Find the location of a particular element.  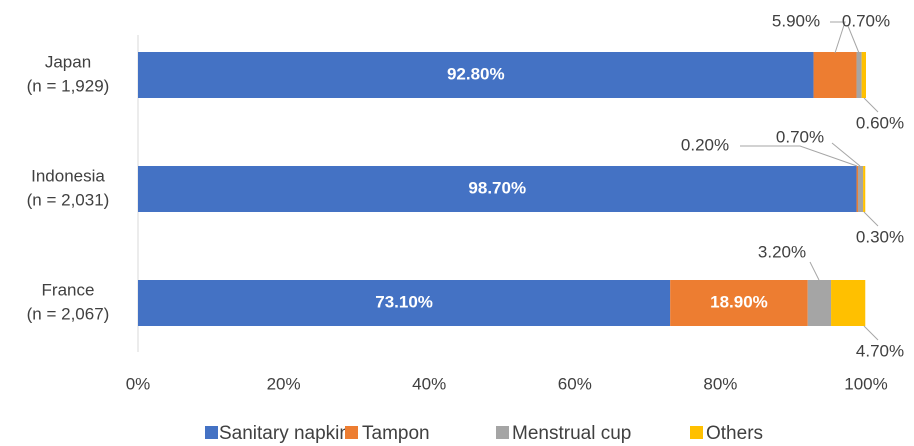

data-label: 92.80% is located at coordinates (476, 73).